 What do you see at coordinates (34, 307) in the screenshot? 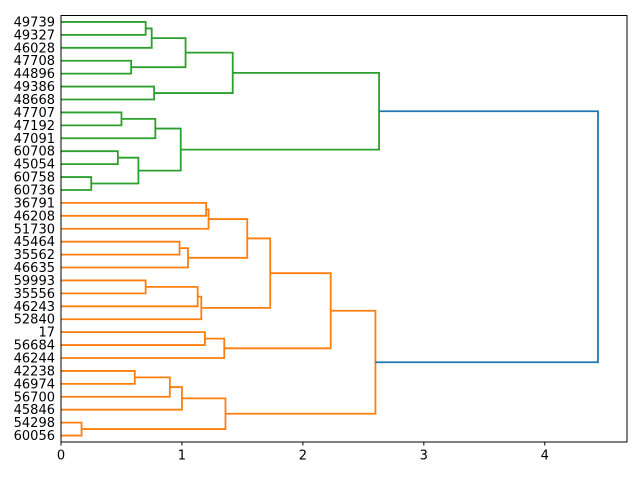
I see `leaf-label: 46243` at bounding box center [34, 307].